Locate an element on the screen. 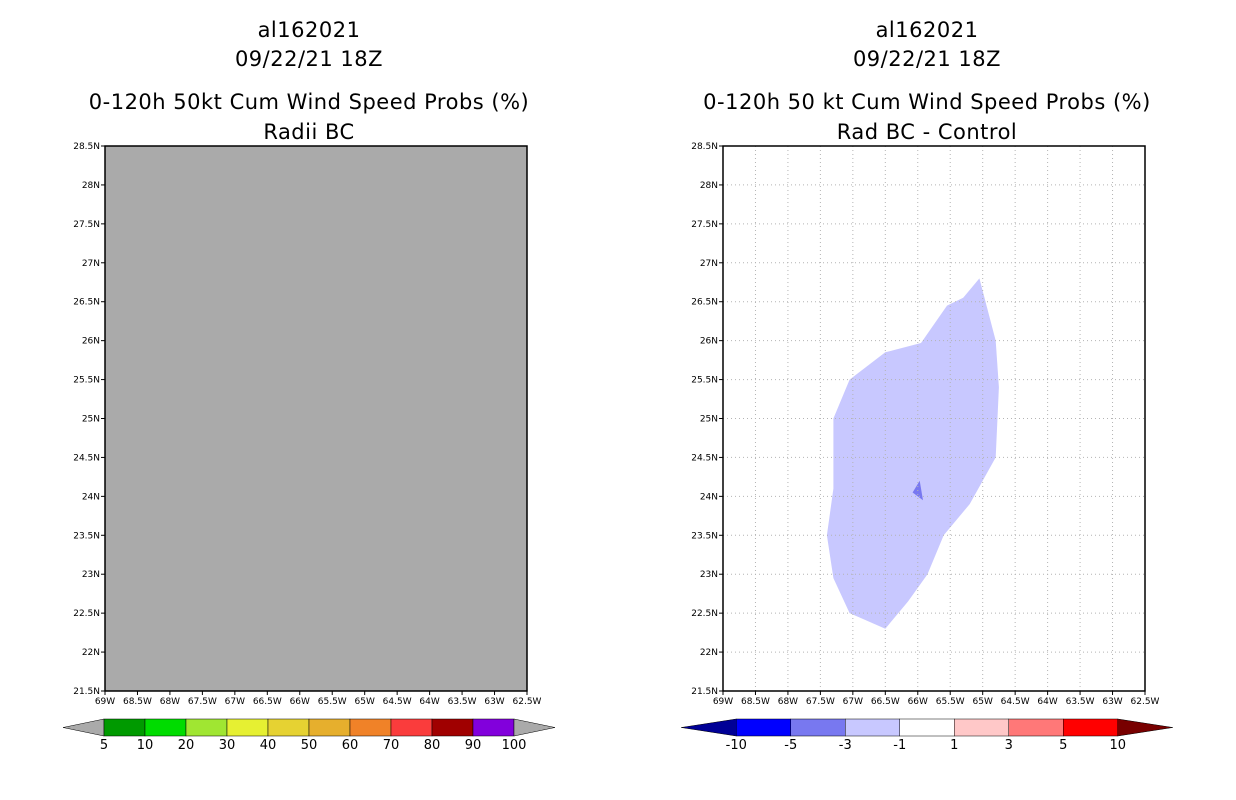  colorbar-label: 50 is located at coordinates (309, 745).